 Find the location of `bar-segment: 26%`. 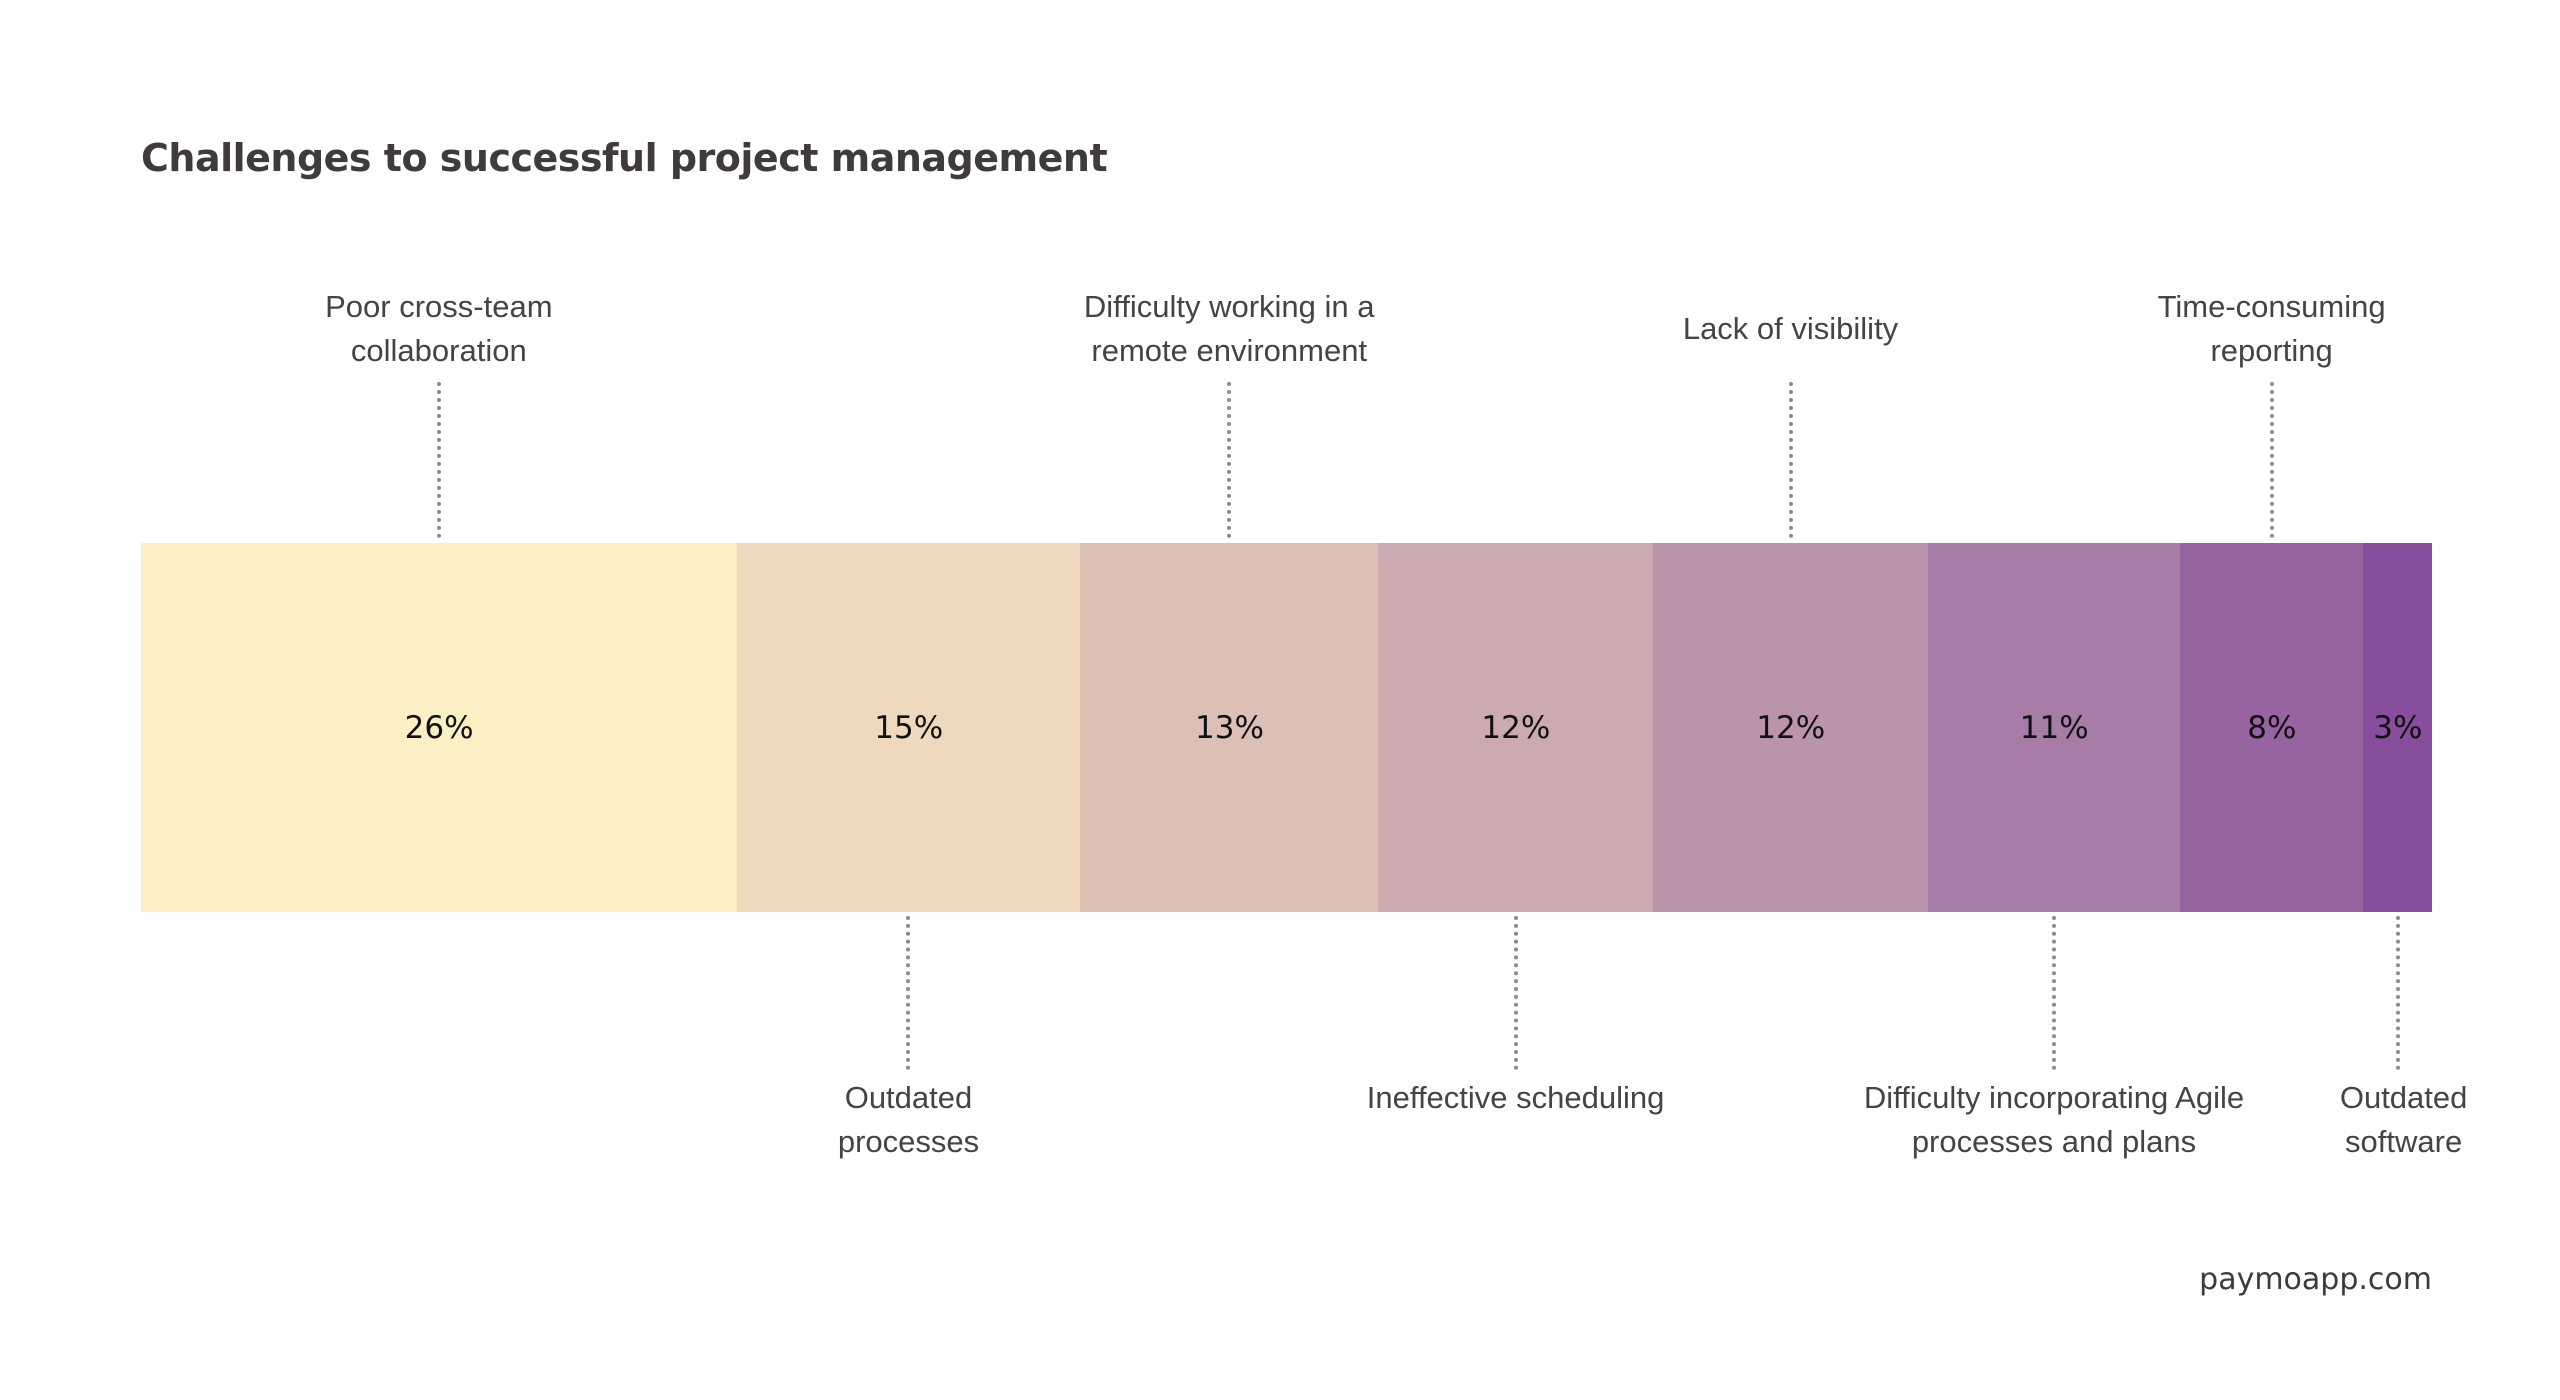

bar-segment: 26% is located at coordinates (439, 727).